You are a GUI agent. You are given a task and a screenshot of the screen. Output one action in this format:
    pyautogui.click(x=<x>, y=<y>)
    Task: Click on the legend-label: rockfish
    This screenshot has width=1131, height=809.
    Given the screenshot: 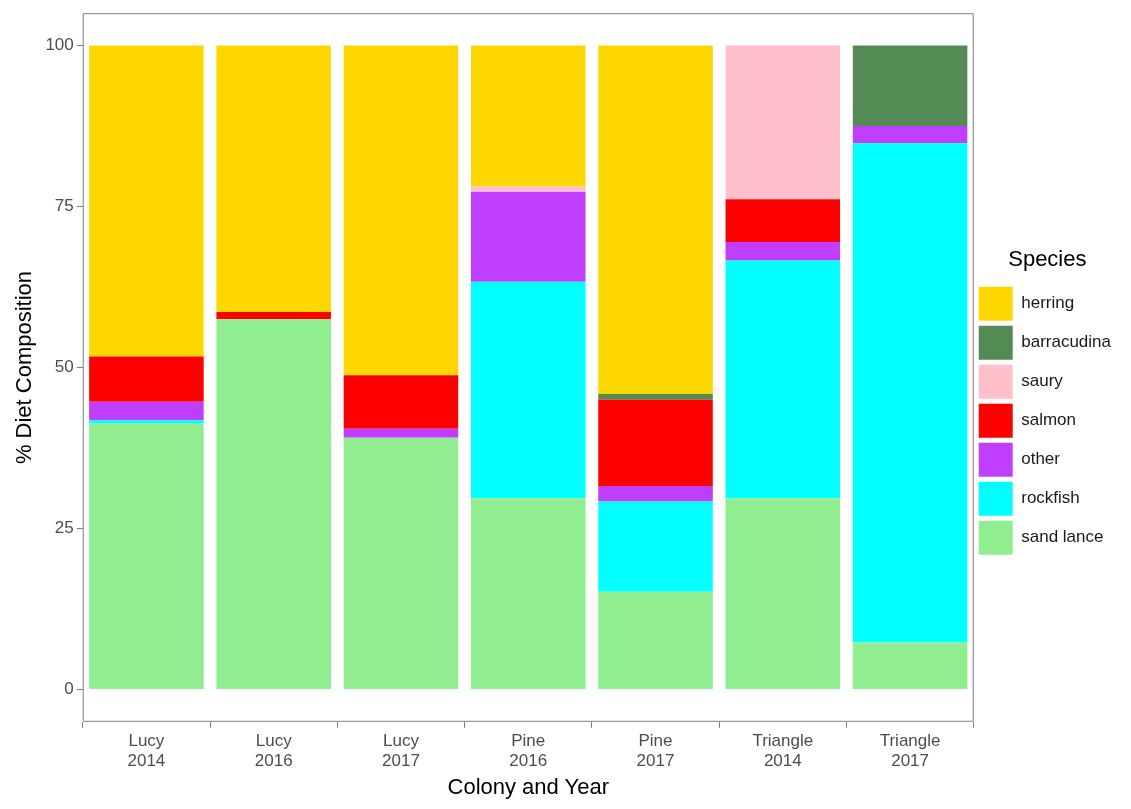 What is the action you would take?
    pyautogui.click(x=1050, y=498)
    